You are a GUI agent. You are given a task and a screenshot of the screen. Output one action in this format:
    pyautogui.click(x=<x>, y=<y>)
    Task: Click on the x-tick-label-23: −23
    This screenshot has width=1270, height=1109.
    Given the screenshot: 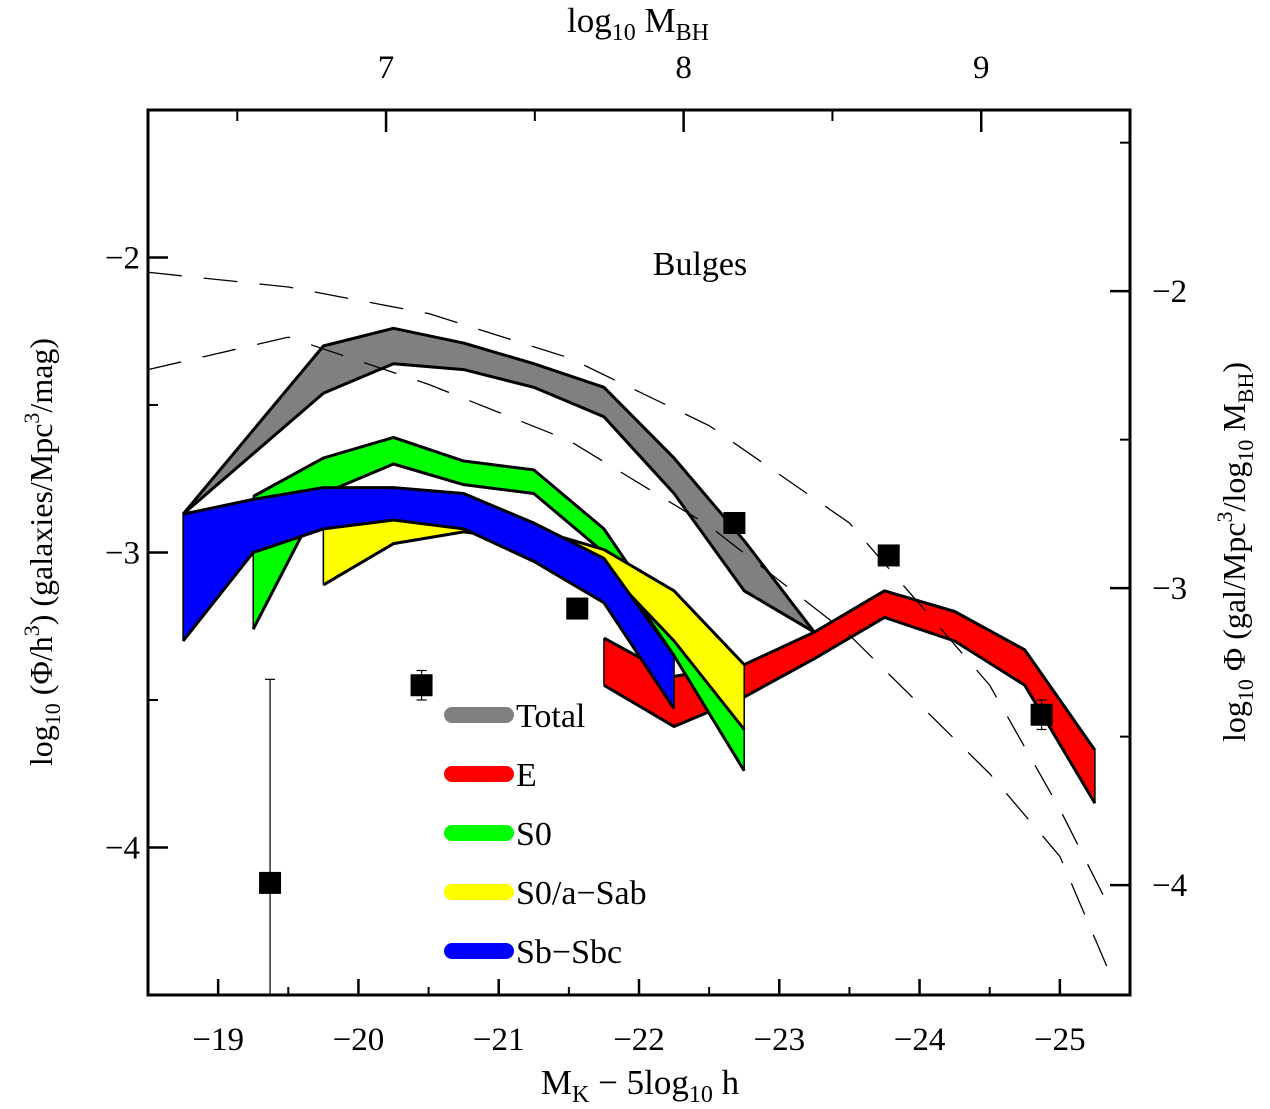 What is the action you would take?
    pyautogui.click(x=779, y=1040)
    